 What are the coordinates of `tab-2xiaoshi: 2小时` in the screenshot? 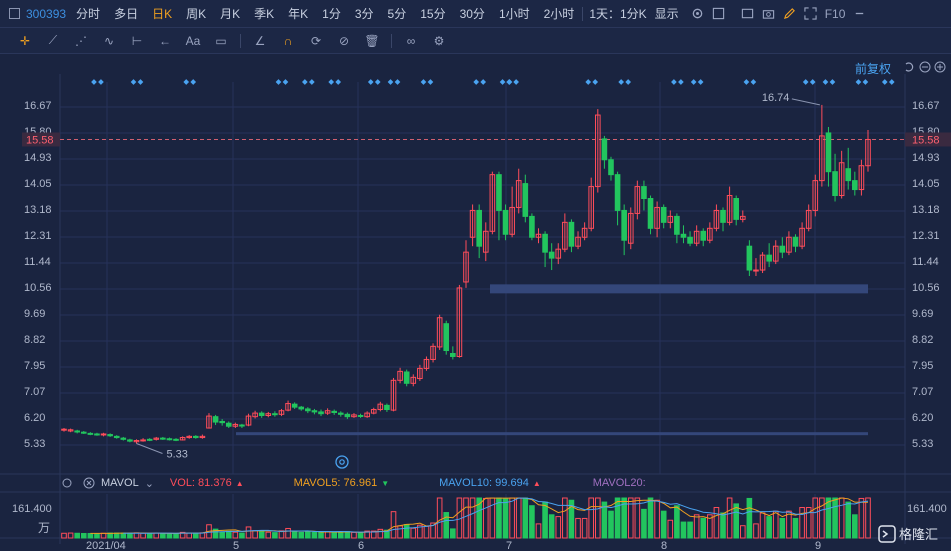 It's located at (559, 14).